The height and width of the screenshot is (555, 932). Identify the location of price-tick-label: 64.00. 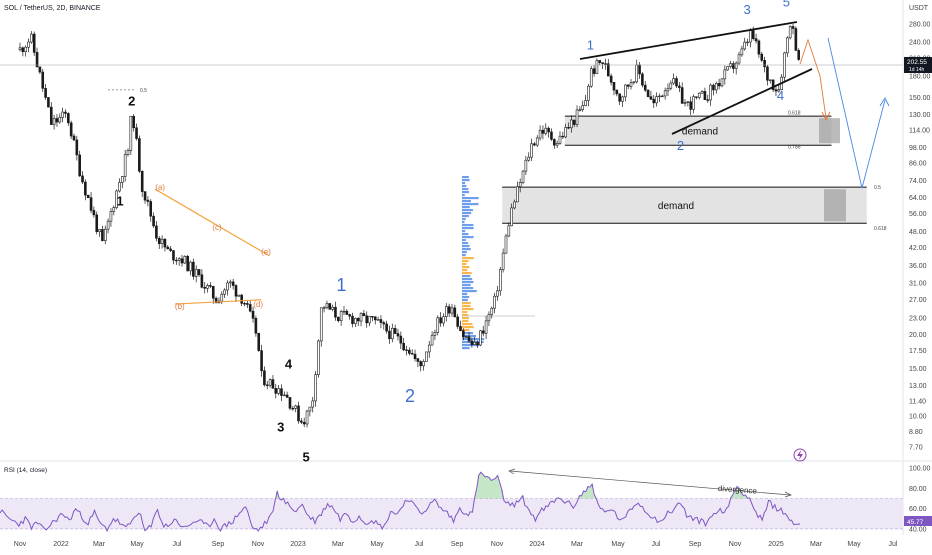
(918, 198).